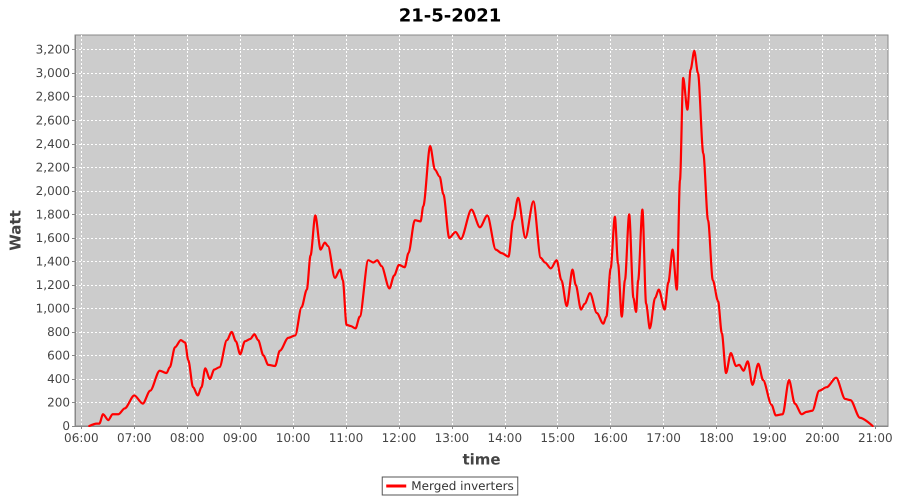  What do you see at coordinates (53, 49) in the screenshot?
I see `y-tick-label: 3,200` at bounding box center [53, 49].